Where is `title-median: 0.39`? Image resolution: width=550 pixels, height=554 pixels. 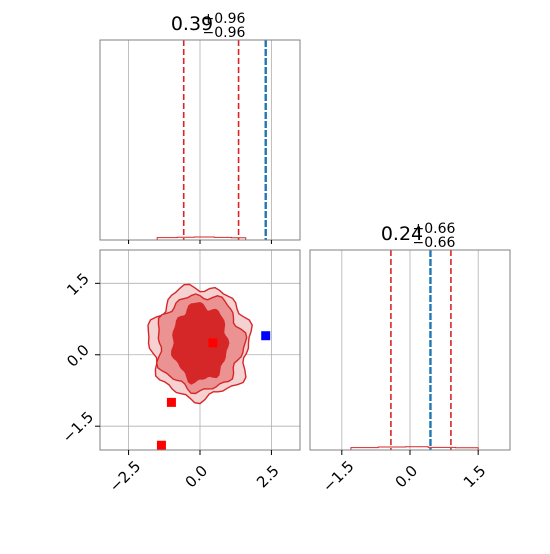
title-median: 0.39 is located at coordinates (192, 24).